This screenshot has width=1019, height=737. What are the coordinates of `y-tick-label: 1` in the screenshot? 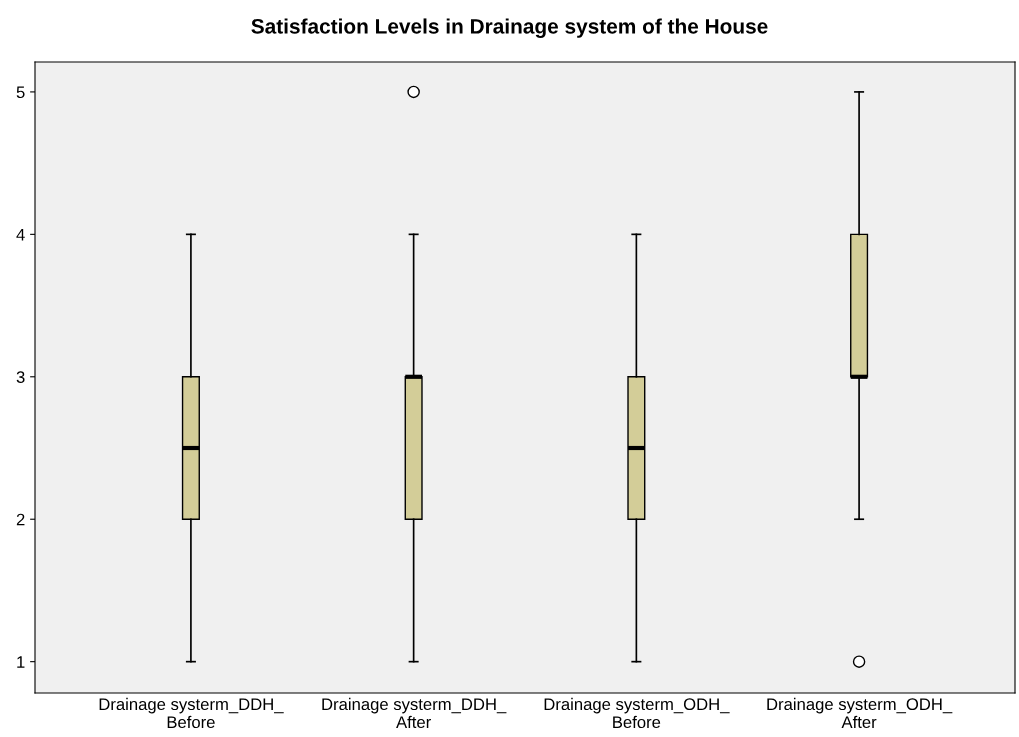 It's located at (21, 662).